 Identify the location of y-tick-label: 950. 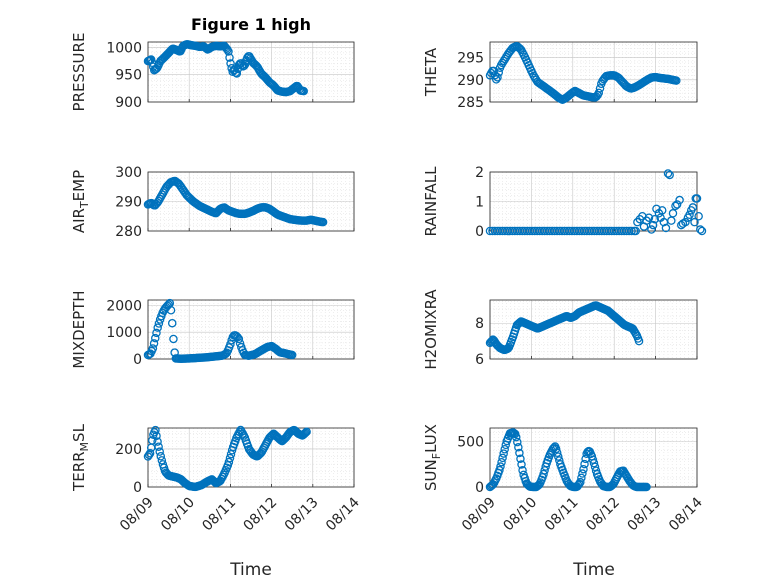
(128, 76).